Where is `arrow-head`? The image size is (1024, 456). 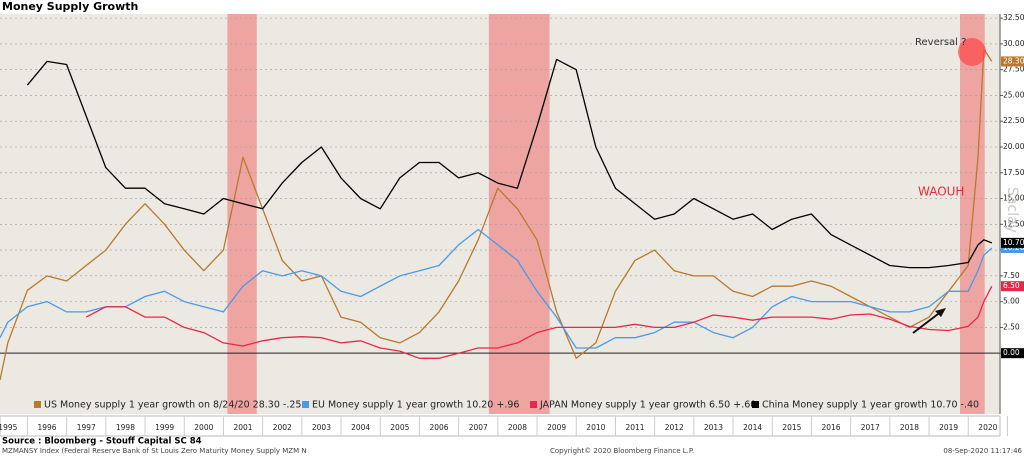
arrow-head is located at coordinates (940, 312).